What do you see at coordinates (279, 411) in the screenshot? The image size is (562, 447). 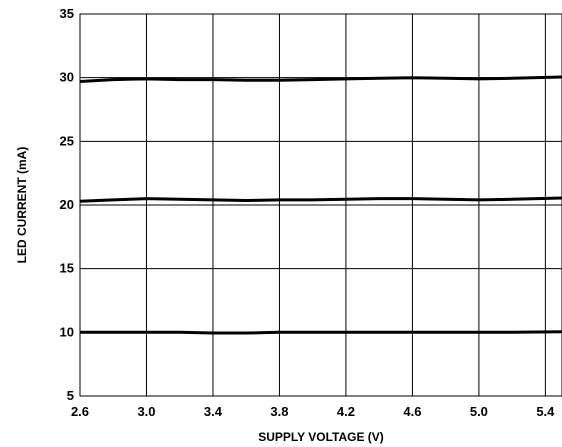 I see `x-tick-label: 3.8` at bounding box center [279, 411].